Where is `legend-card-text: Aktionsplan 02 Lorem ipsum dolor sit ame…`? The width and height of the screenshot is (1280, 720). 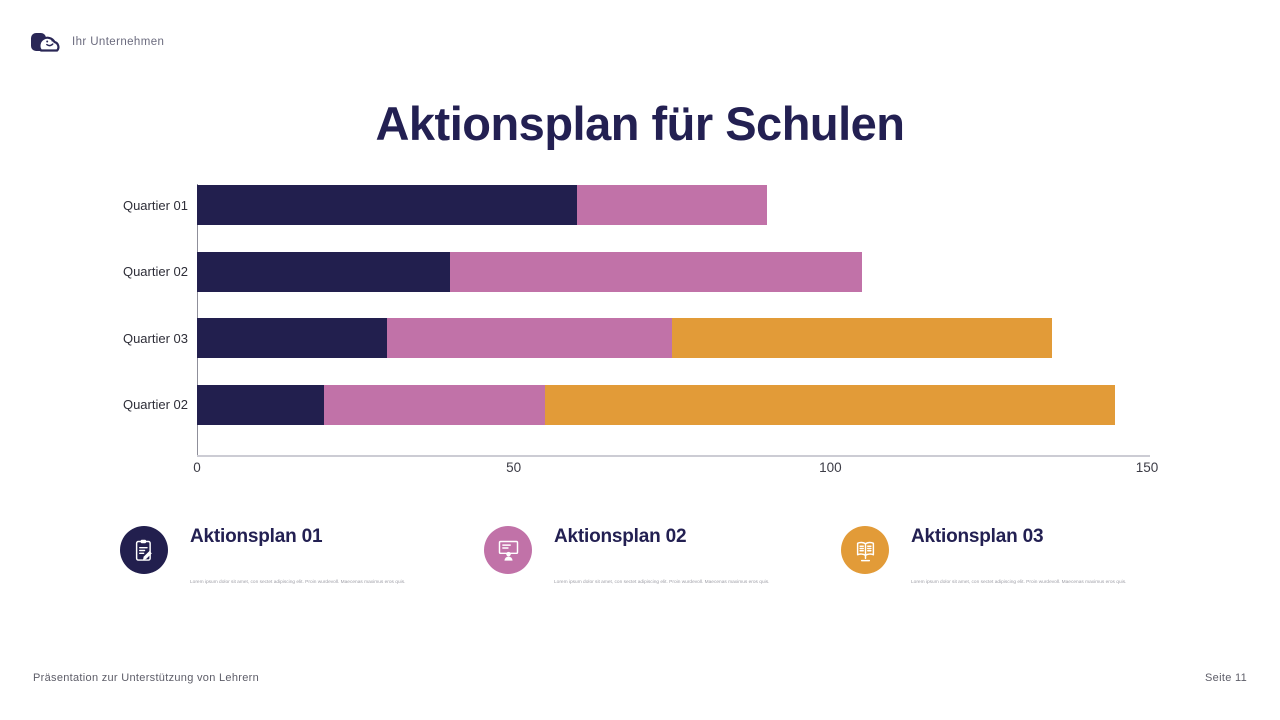 legend-card-text: Aktionsplan 02 Lorem ipsum dolor sit ame… is located at coordinates (666, 556).